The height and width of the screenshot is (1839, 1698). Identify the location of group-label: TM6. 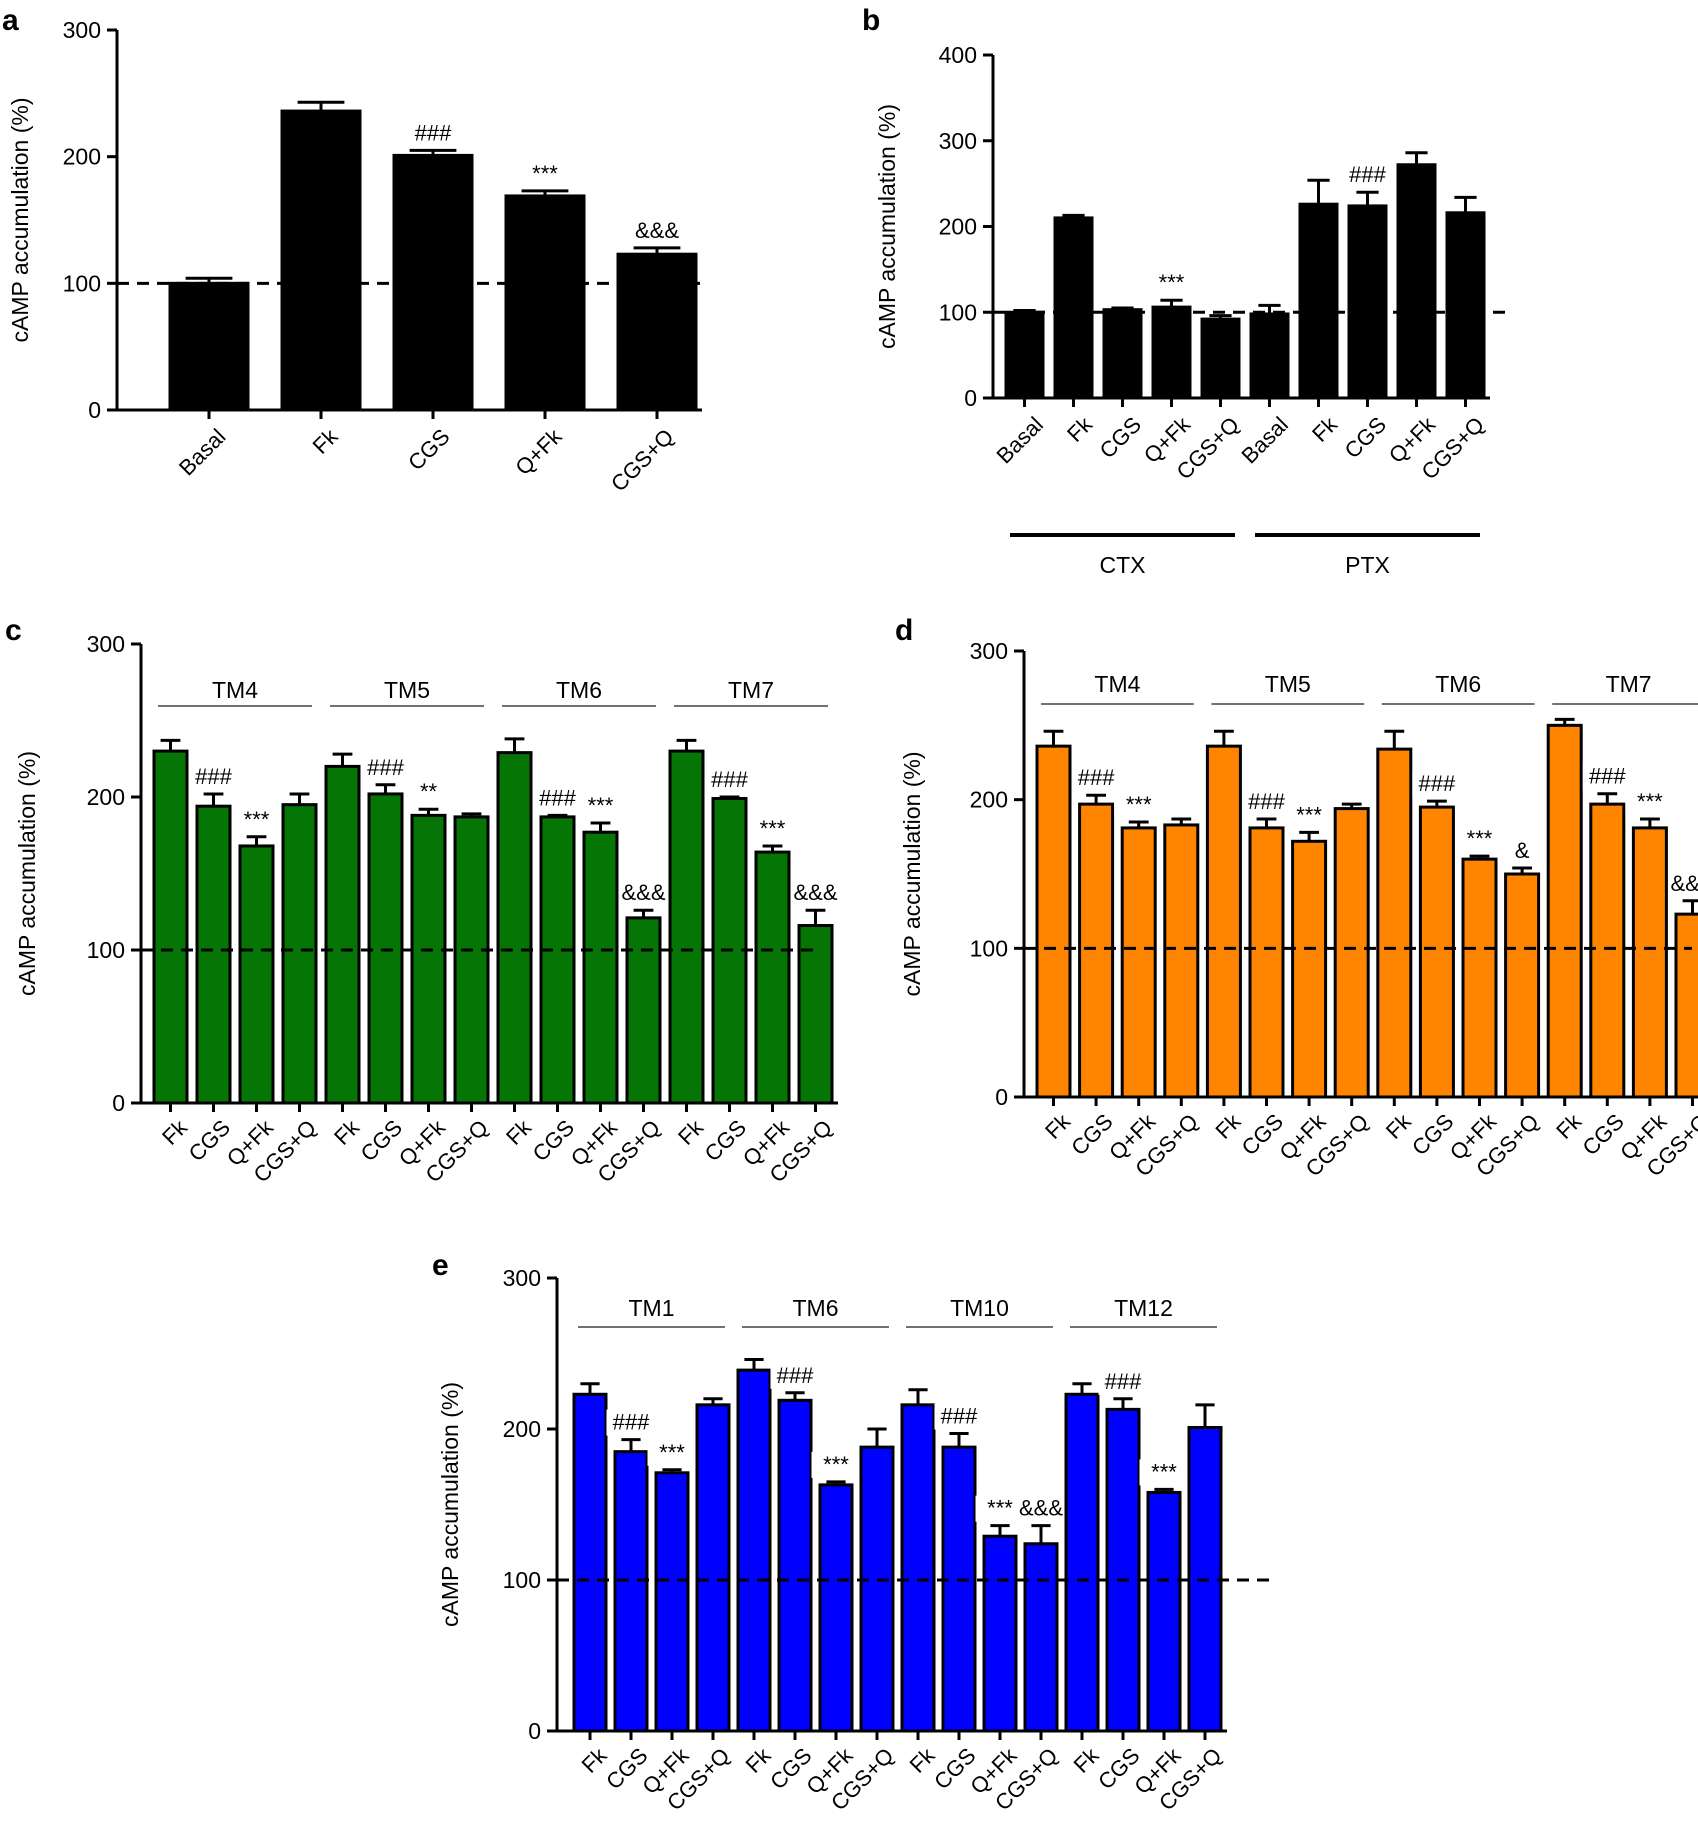
(1458, 684).